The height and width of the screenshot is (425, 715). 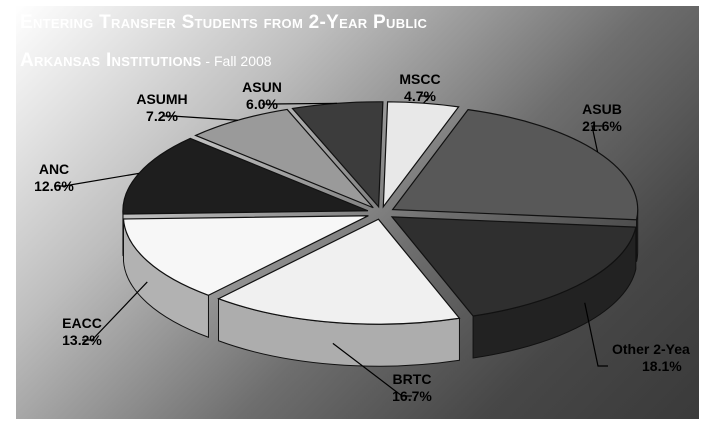 I want to click on chart-subtitle: Fall 2008, so click(x=242, y=61).